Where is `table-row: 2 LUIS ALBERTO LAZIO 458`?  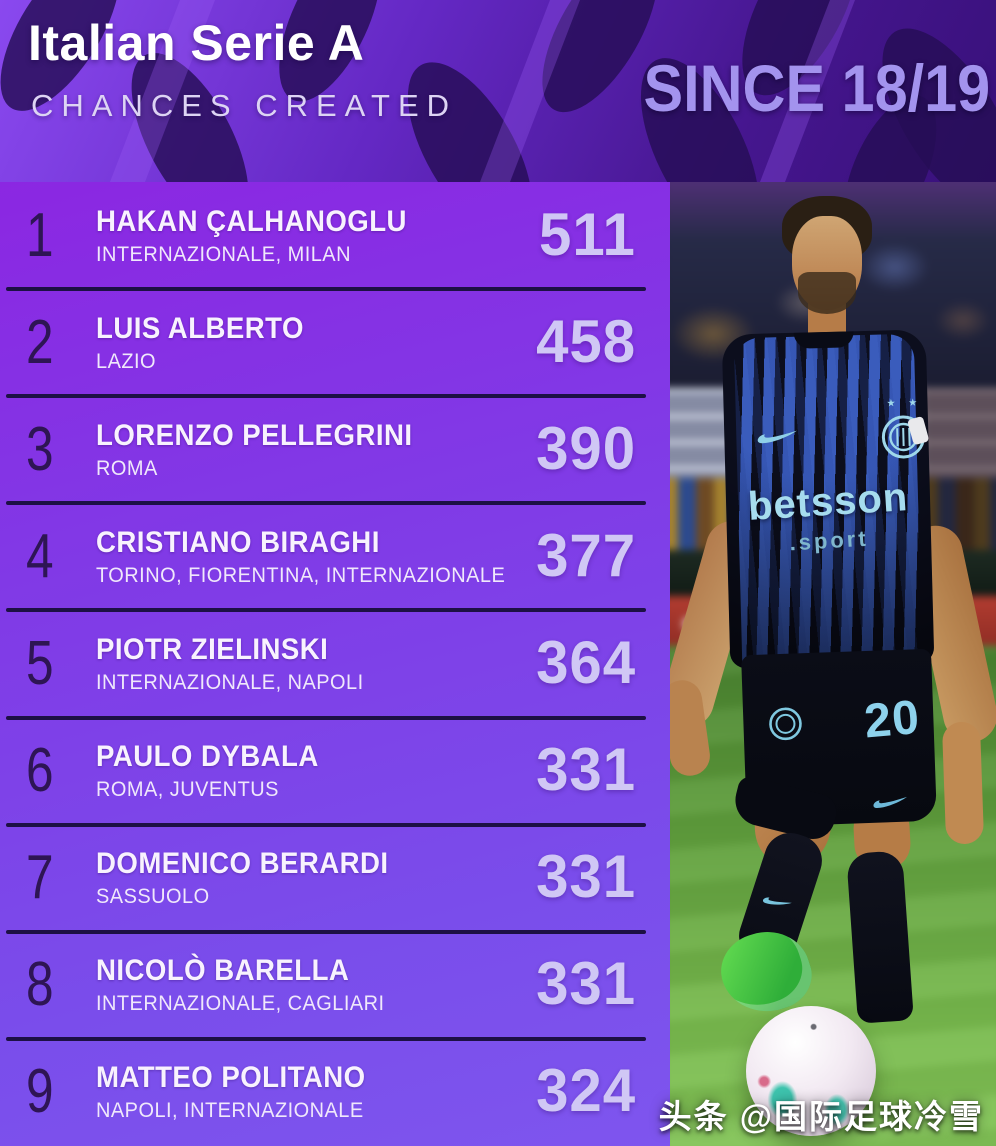 table-row: 2 LUIS ALBERTO LAZIO 458 is located at coordinates (335, 341).